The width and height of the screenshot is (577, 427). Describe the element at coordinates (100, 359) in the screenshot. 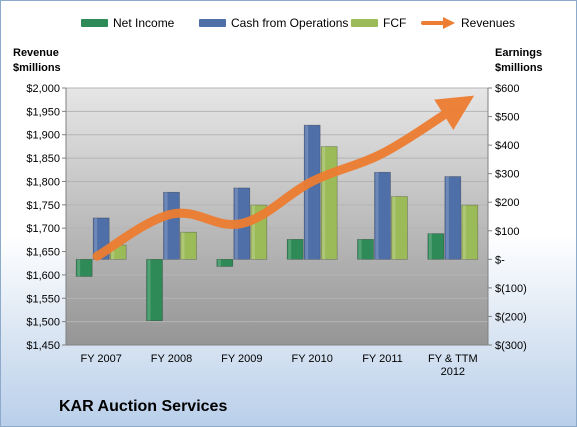

I see `x-tick-label: FY 2007` at that location.